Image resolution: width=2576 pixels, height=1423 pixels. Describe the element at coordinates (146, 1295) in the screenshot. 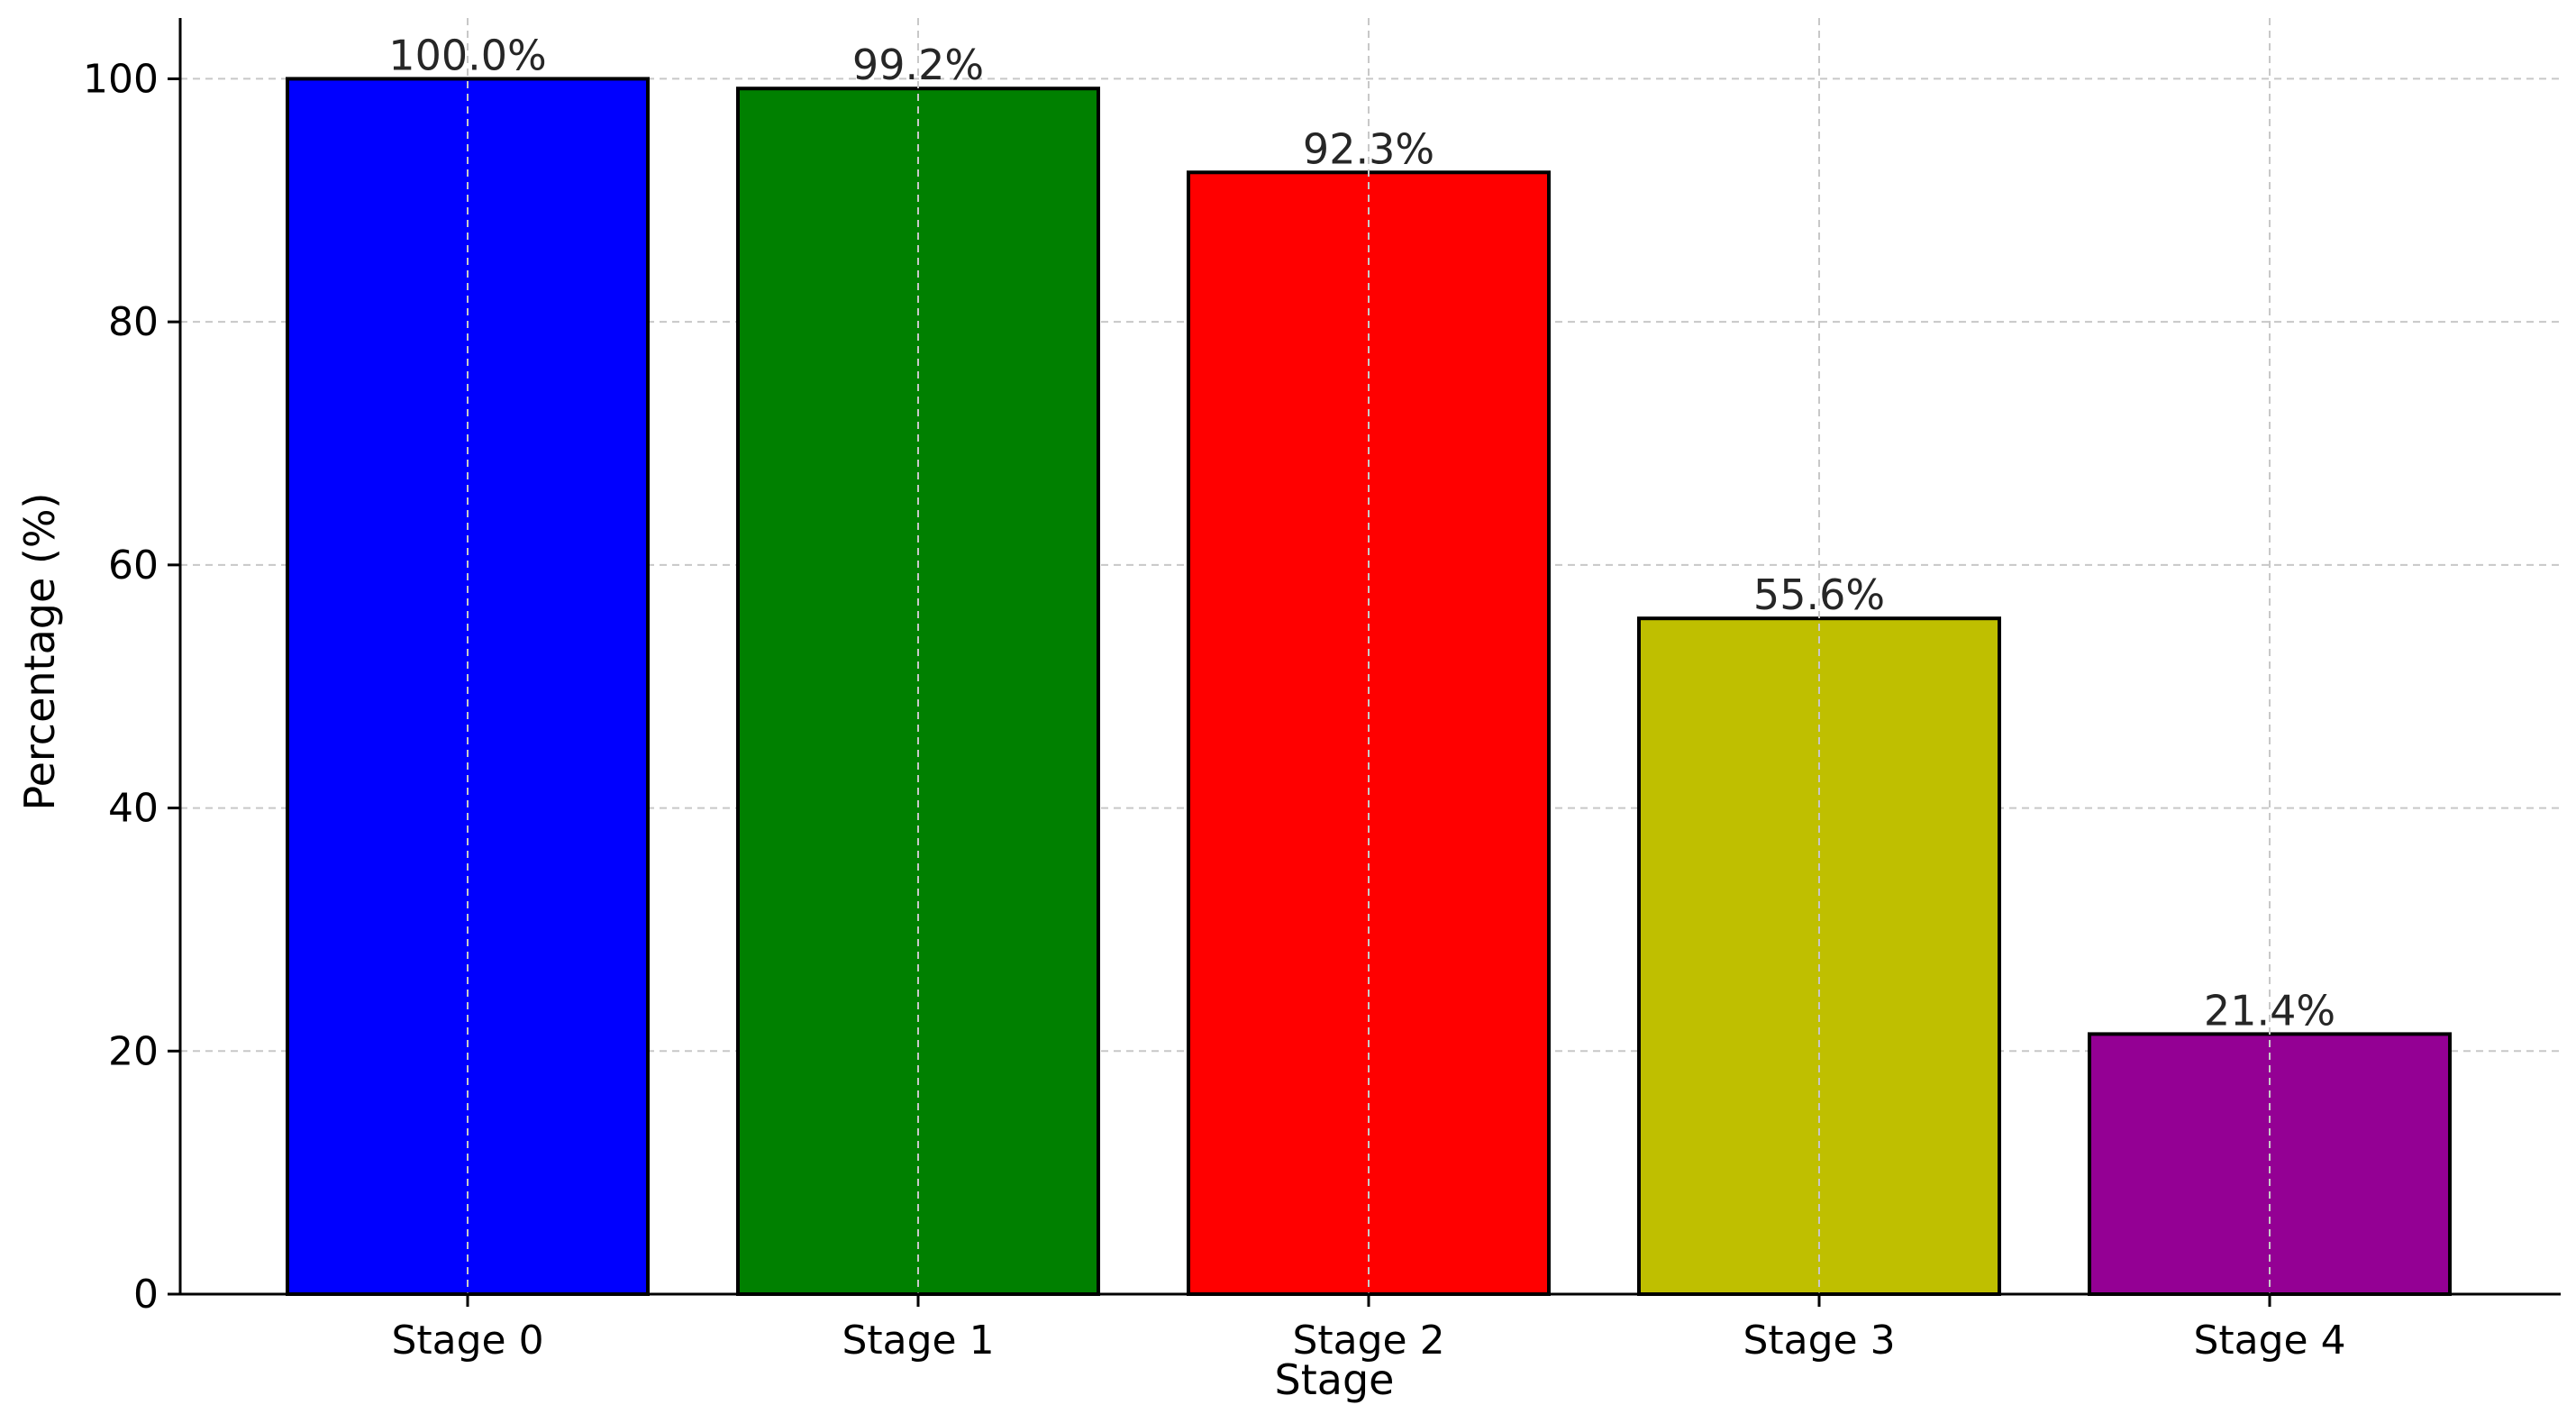

I see `y-tick-label: 0` at that location.